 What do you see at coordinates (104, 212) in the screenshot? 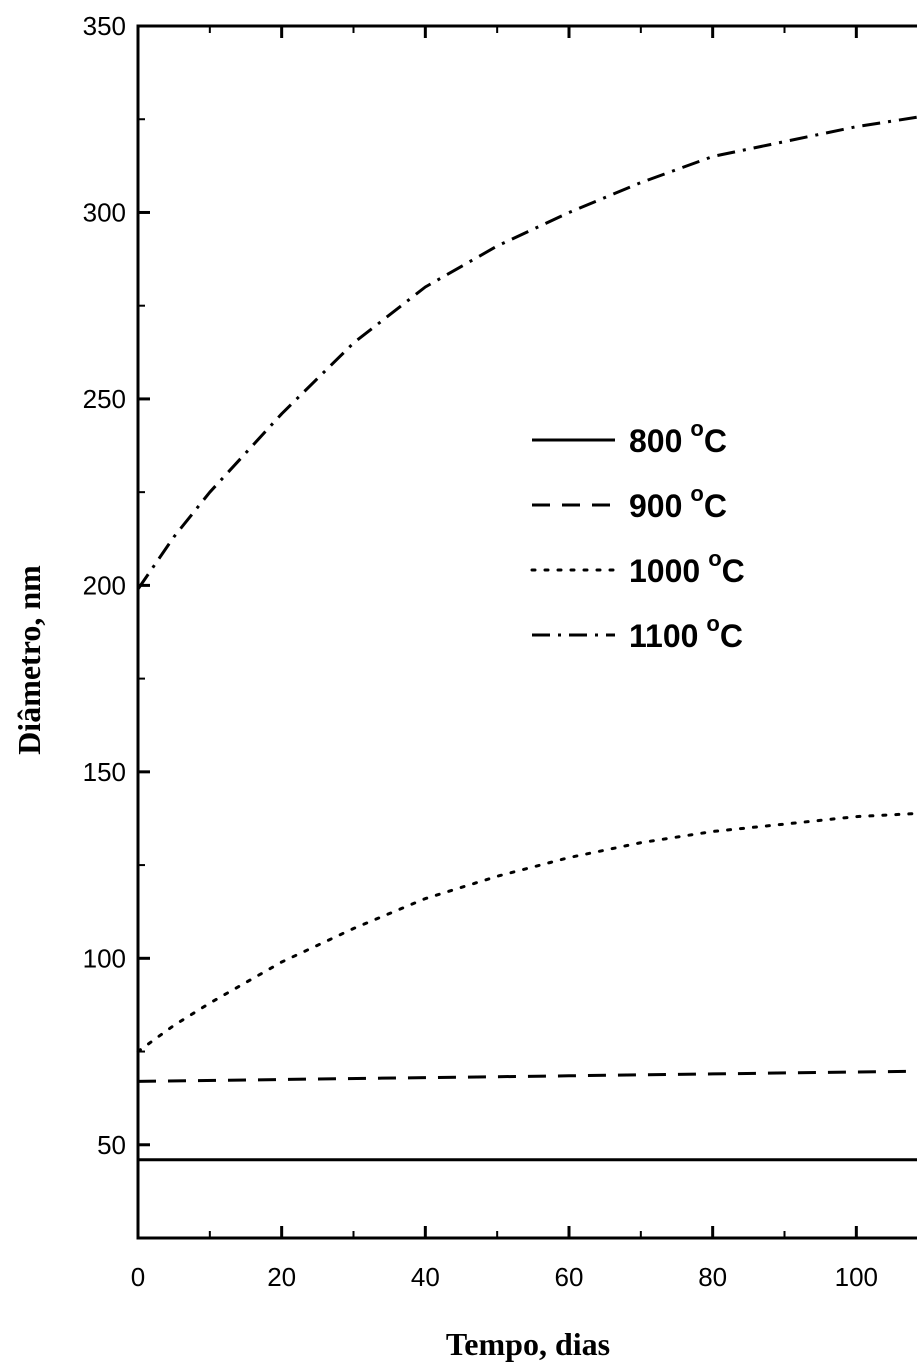
I see `y-tick-label: 300` at bounding box center [104, 212].